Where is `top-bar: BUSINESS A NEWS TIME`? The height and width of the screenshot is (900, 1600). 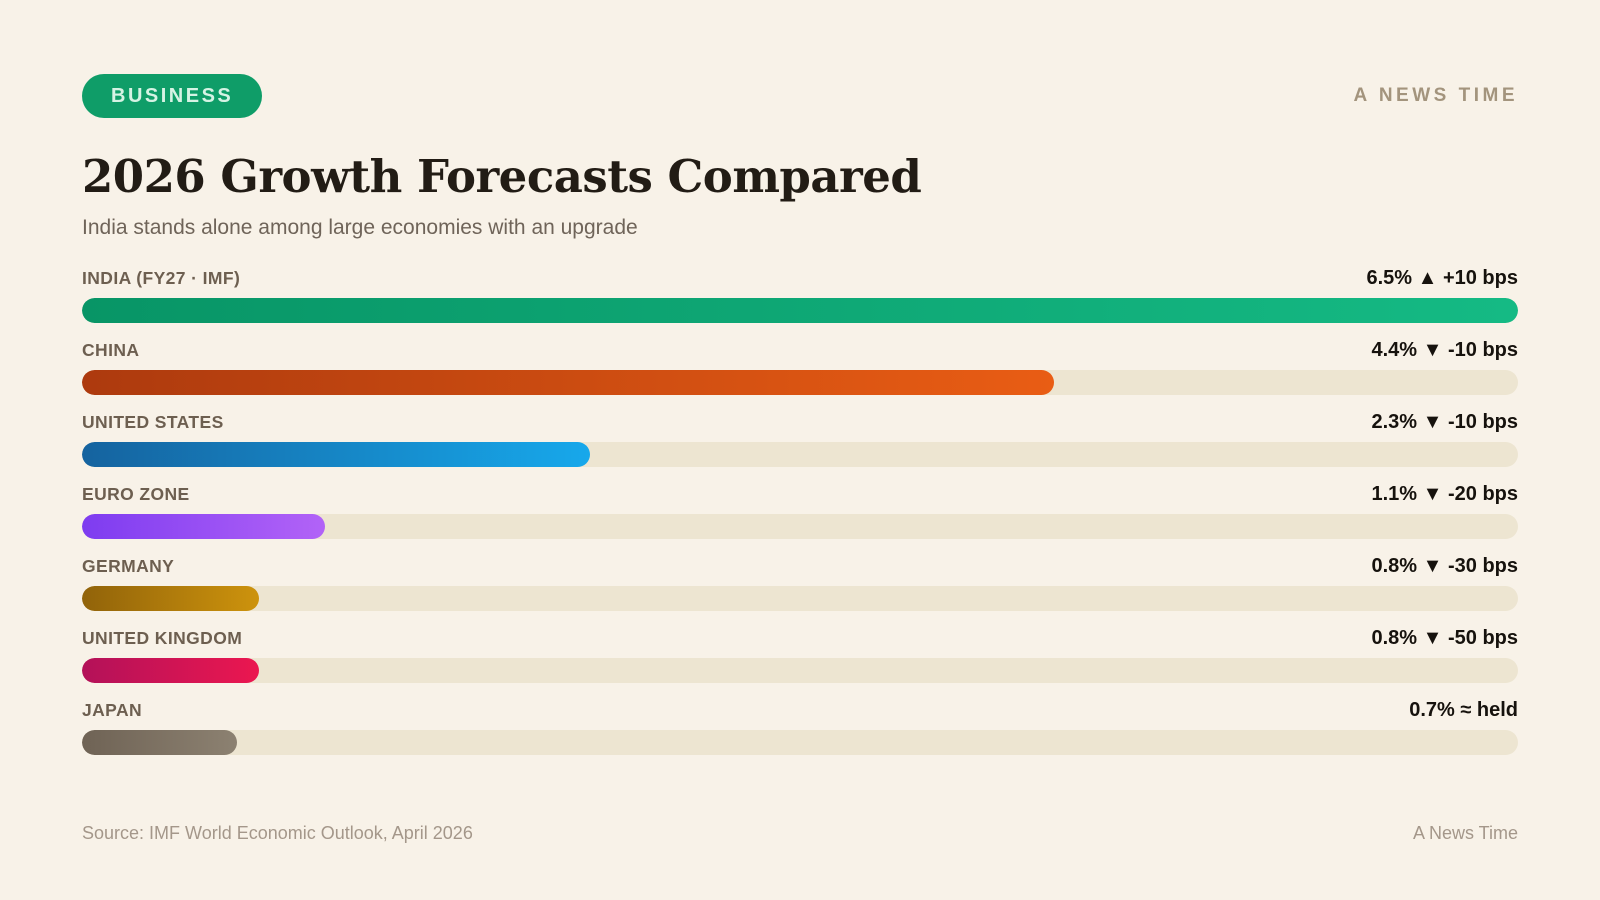
top-bar: BUSINESS A NEWS TIME is located at coordinates (800, 96).